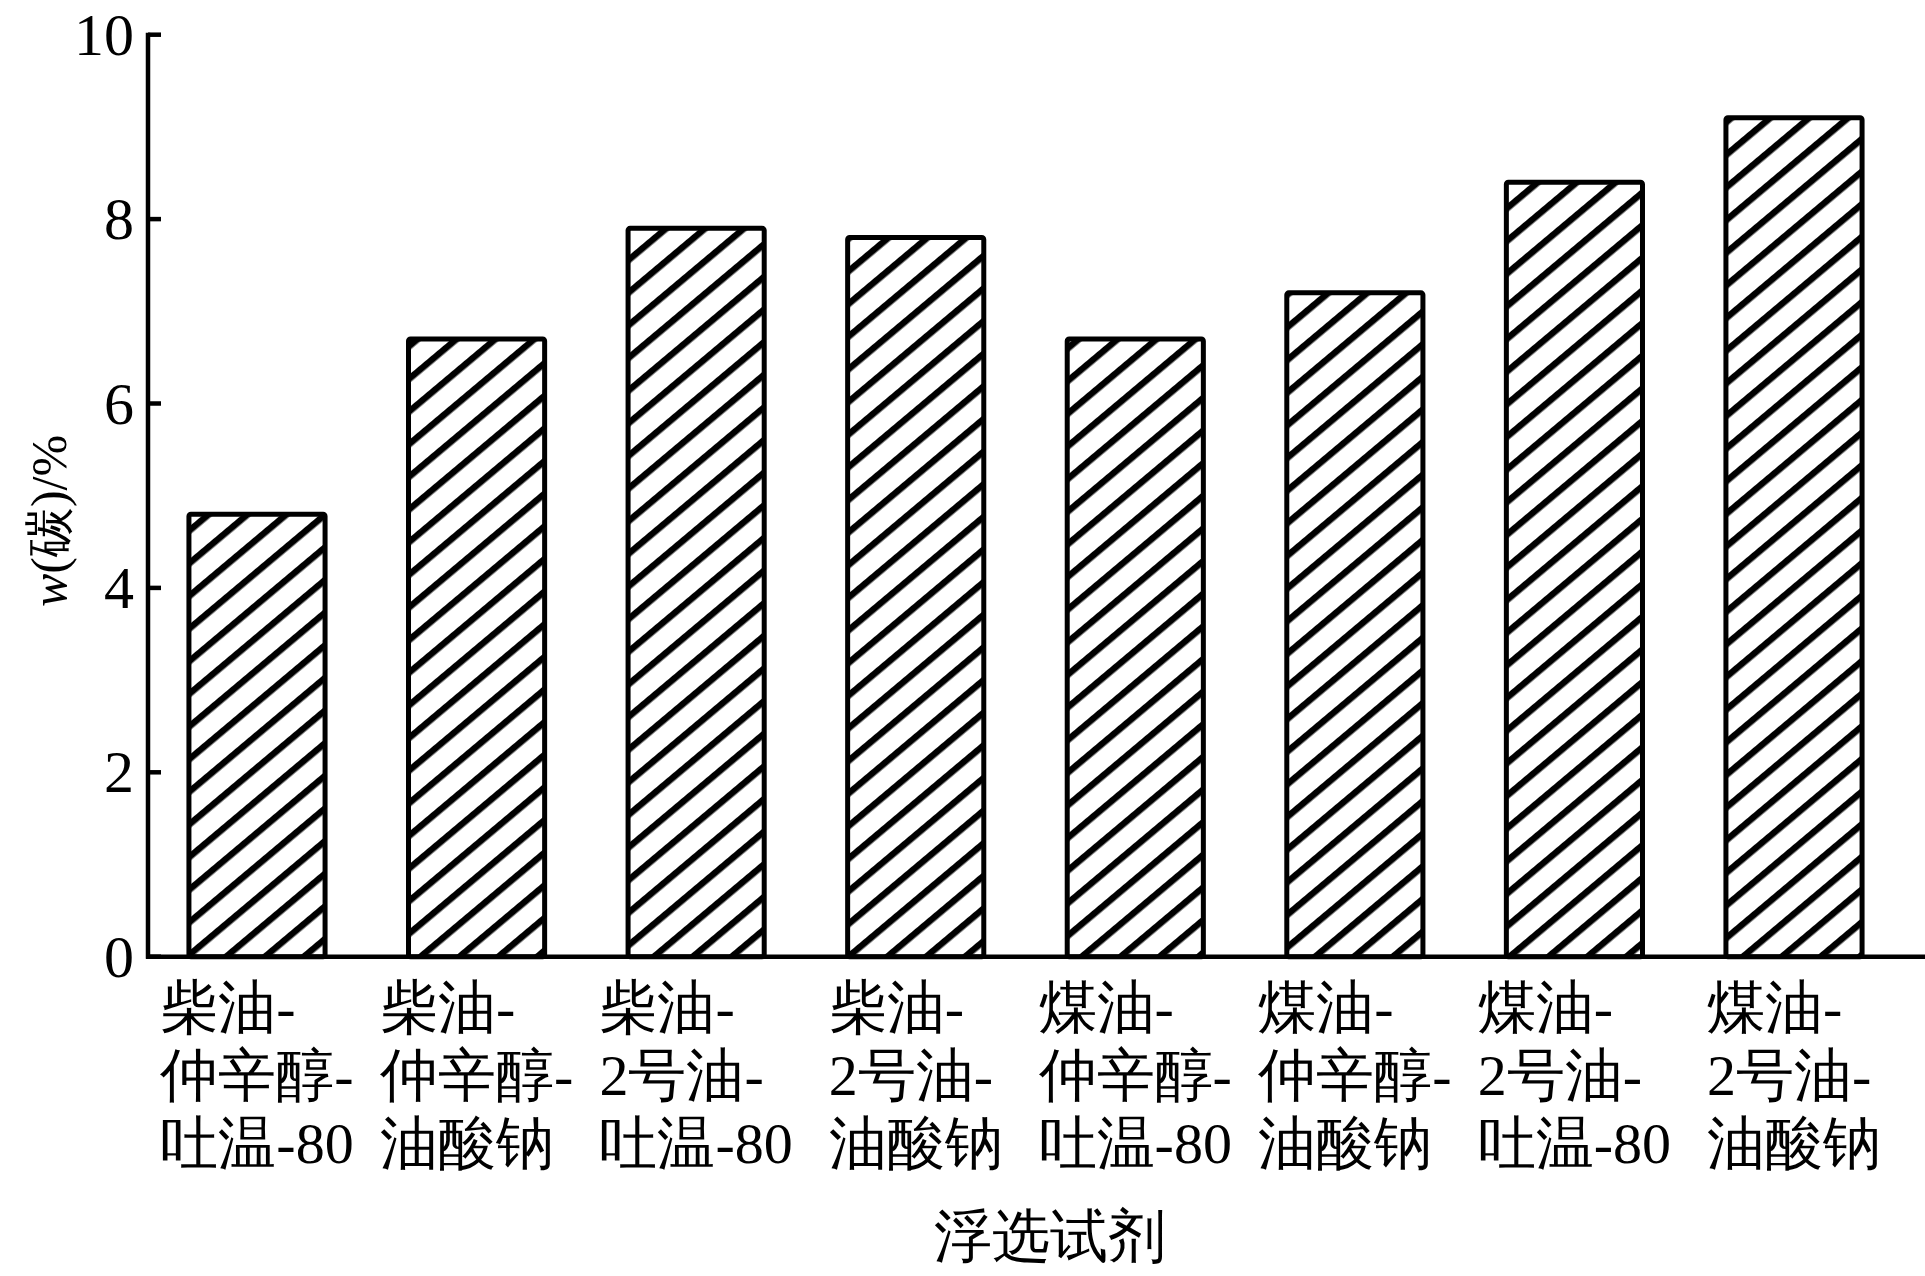 This screenshot has width=1925, height=1276. Describe the element at coordinates (1135, 1075) in the screenshot. I see `x-tick-label: 煤油- 仲辛醇- 吐温-80` at that location.